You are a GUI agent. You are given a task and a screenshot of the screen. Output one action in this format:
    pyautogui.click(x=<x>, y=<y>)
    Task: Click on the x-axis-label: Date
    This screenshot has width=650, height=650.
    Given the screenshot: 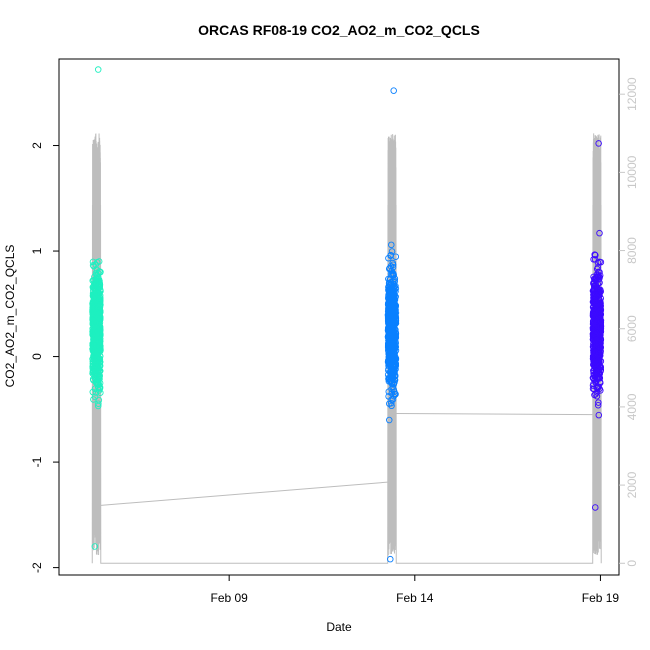 What is the action you would take?
    pyautogui.click(x=339, y=627)
    